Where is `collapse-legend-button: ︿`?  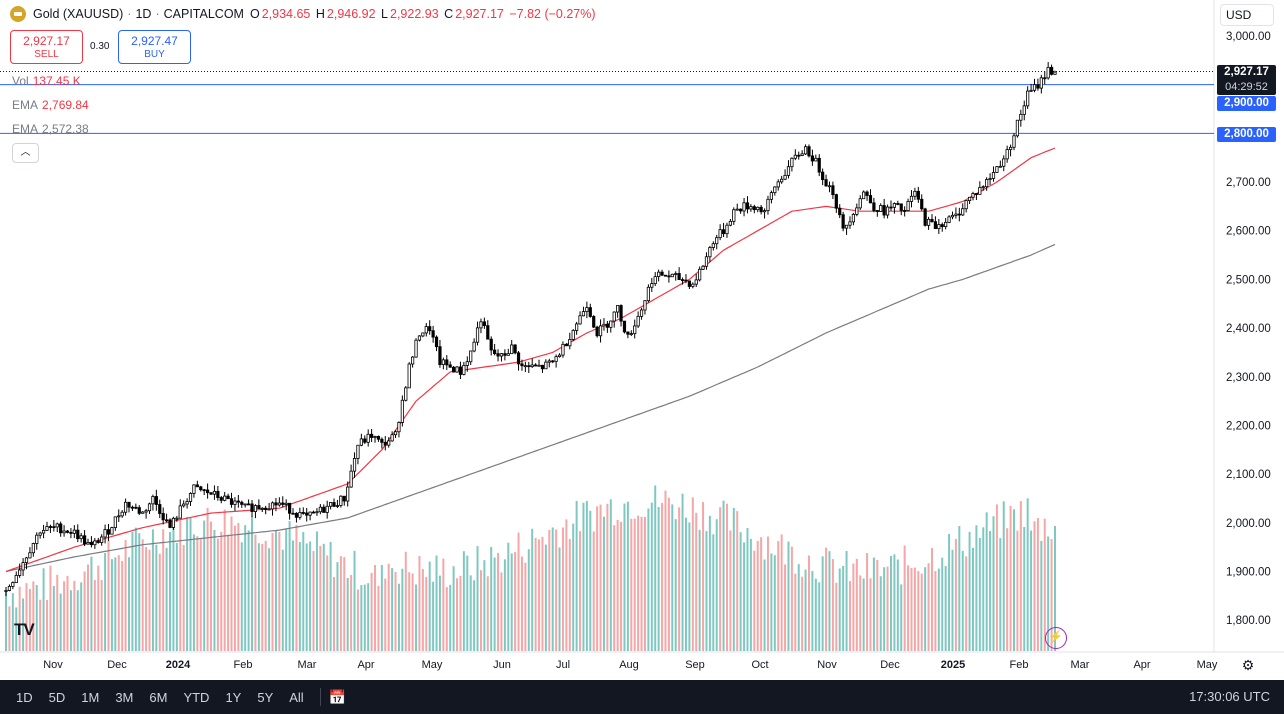 collapse-legend-button: ︿ is located at coordinates (25, 153).